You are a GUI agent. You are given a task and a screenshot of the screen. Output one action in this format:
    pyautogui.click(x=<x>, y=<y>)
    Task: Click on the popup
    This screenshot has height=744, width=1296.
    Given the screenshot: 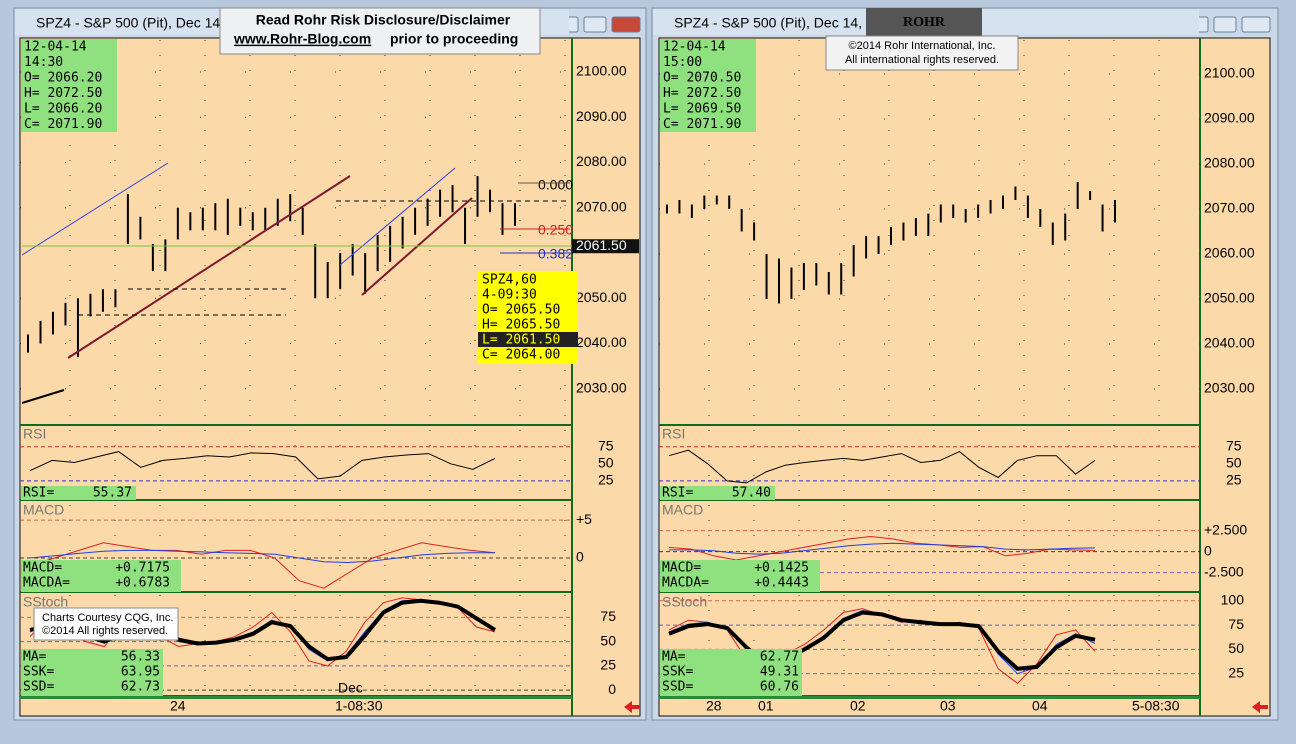 What is the action you would take?
    pyautogui.click(x=528, y=317)
    